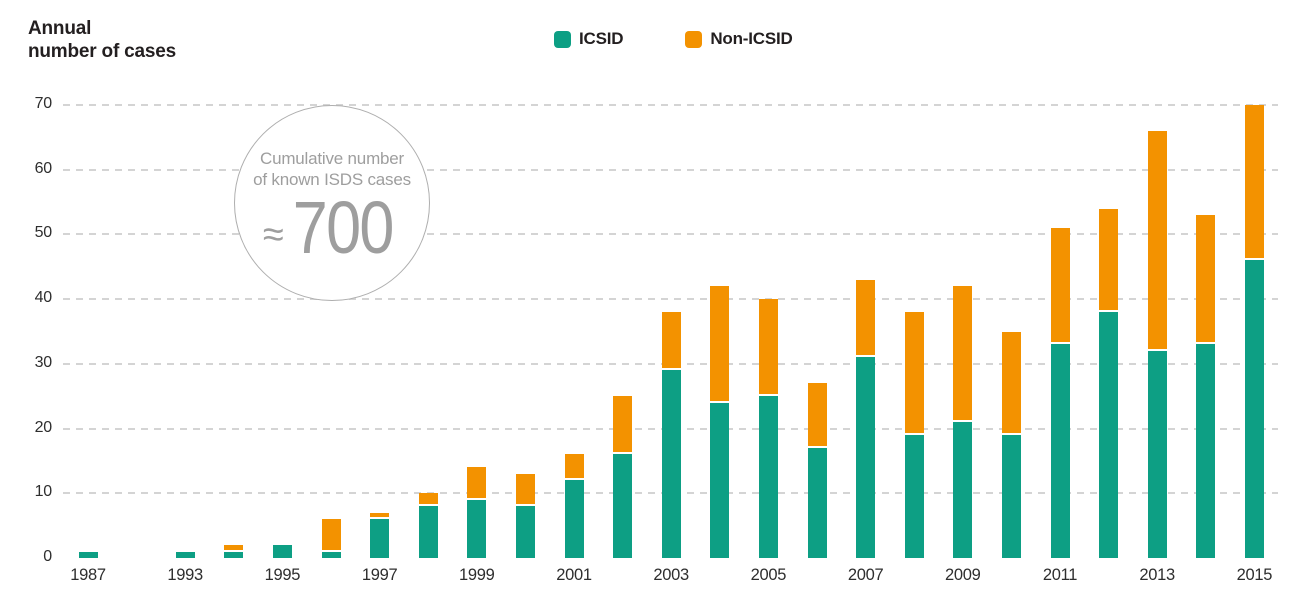 This screenshot has height=610, width=1297. I want to click on bar-segment-non-icsid-2008, so click(914, 374).